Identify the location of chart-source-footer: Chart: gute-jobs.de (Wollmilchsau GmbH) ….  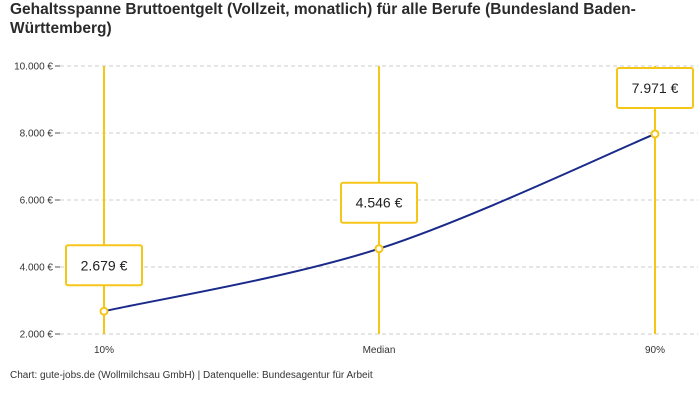
(191, 375).